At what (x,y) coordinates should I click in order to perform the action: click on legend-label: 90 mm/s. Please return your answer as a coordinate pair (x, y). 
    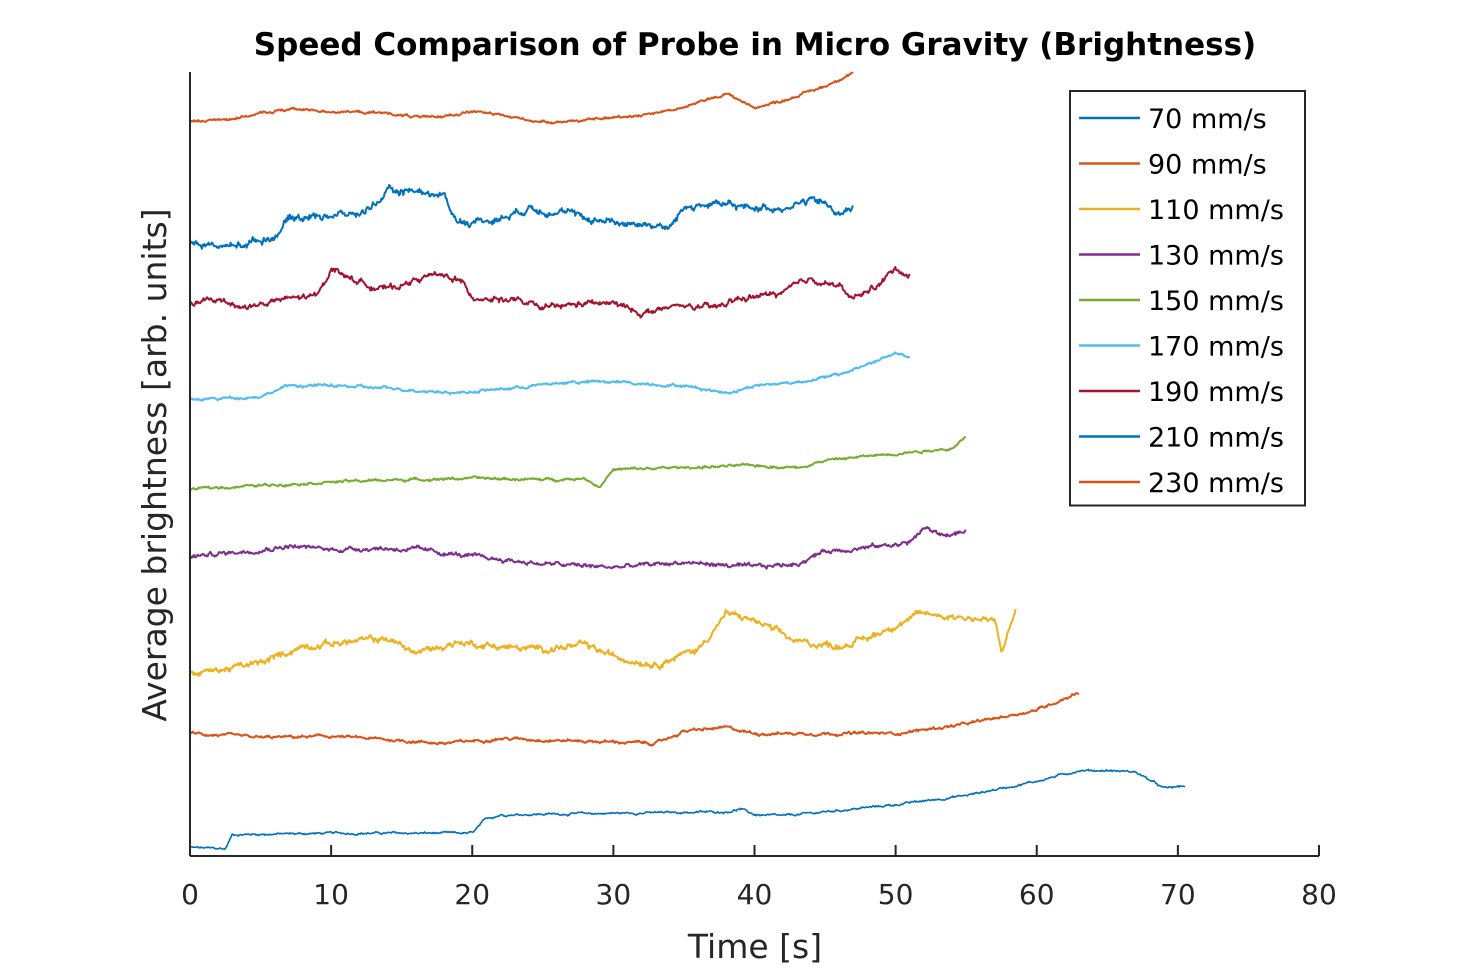
    Looking at the image, I should click on (1207, 165).